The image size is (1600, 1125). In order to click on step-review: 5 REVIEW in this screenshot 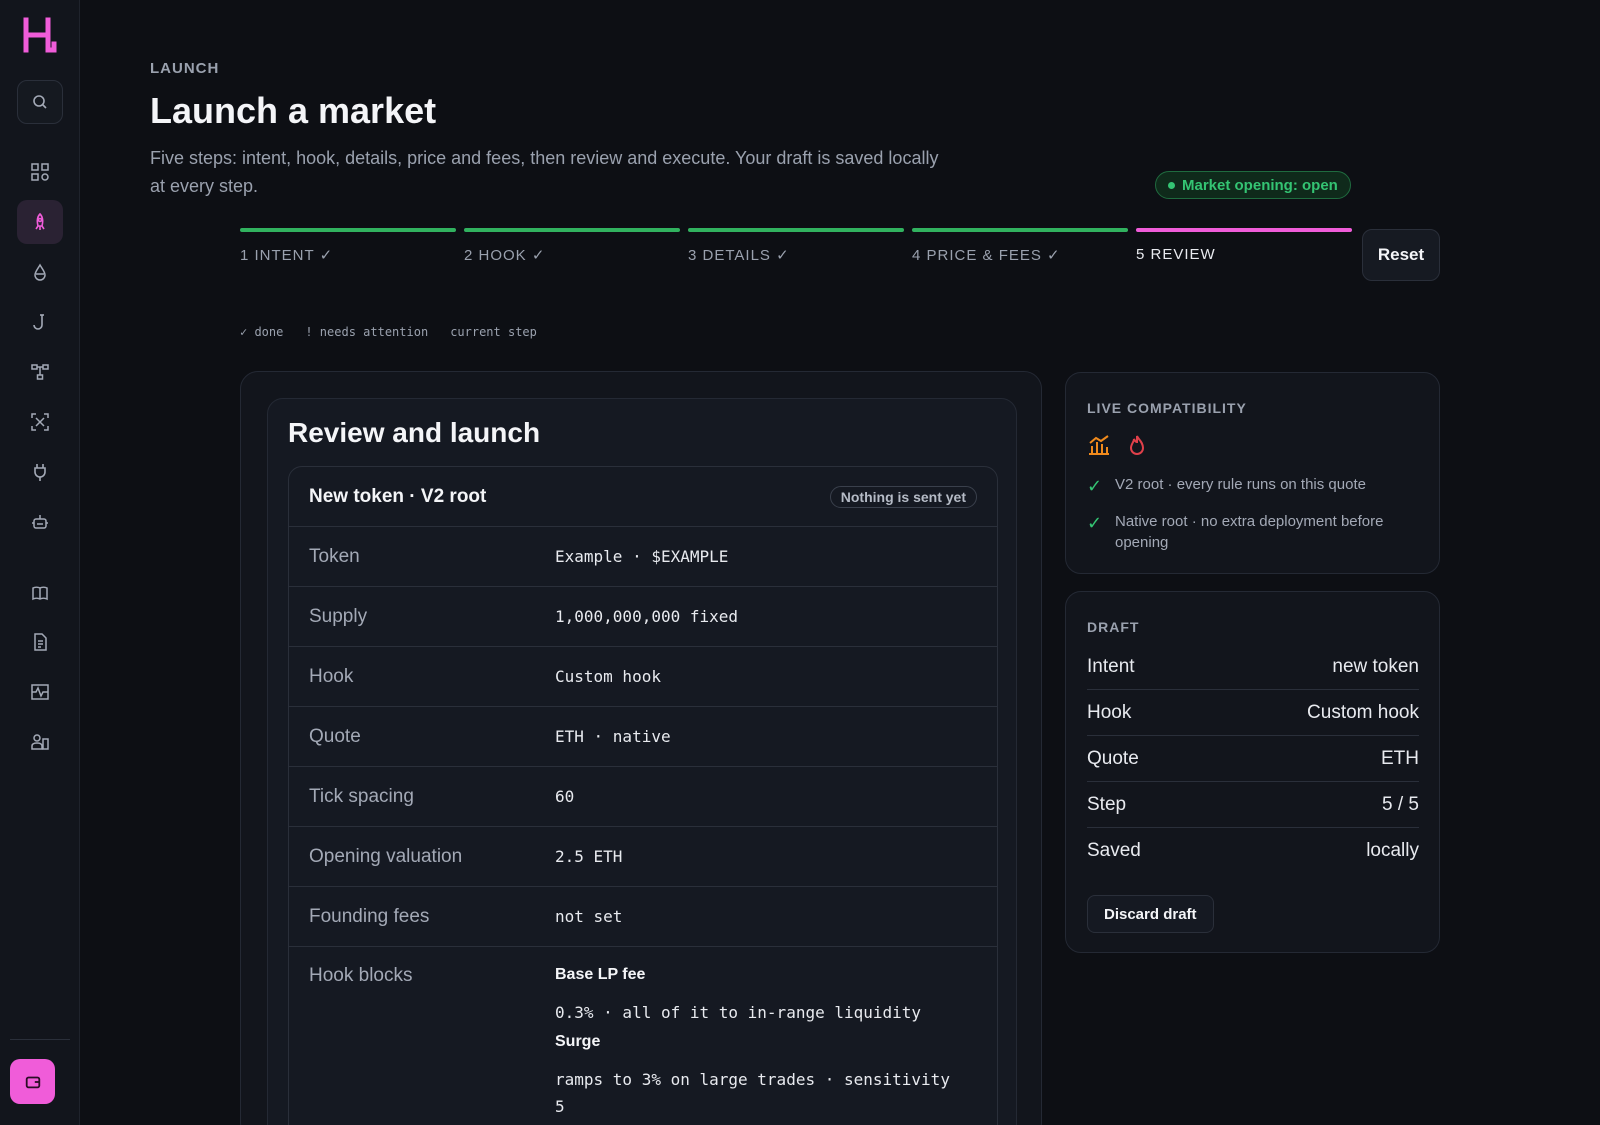, I will do `click(1244, 245)`.